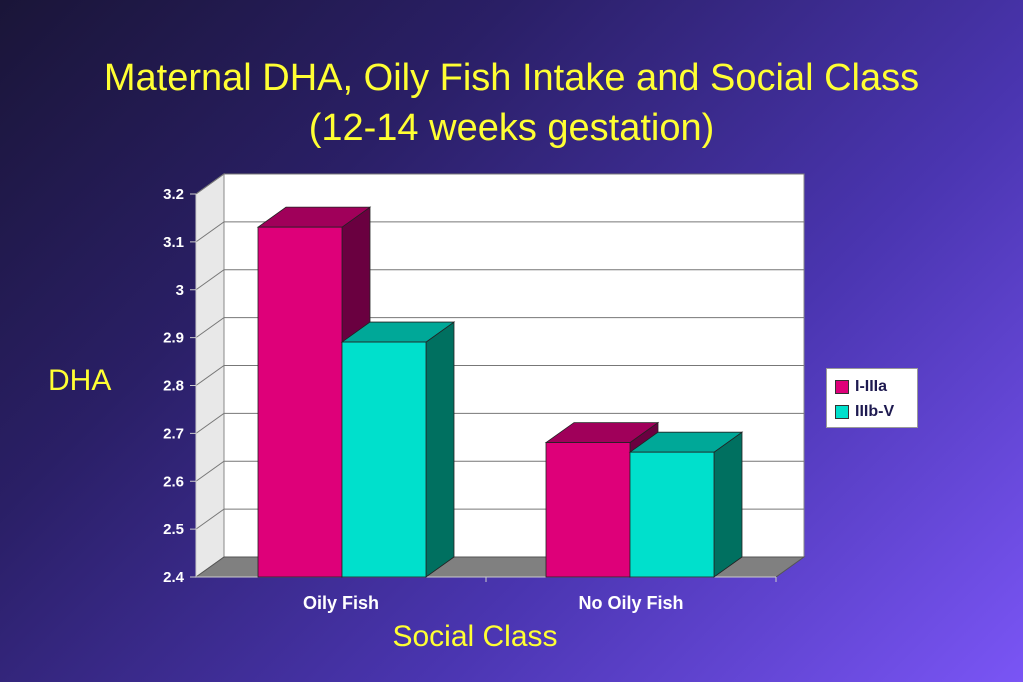 This screenshot has height=682, width=1023. I want to click on legend: I-IIIa IIIb-V, so click(872, 398).